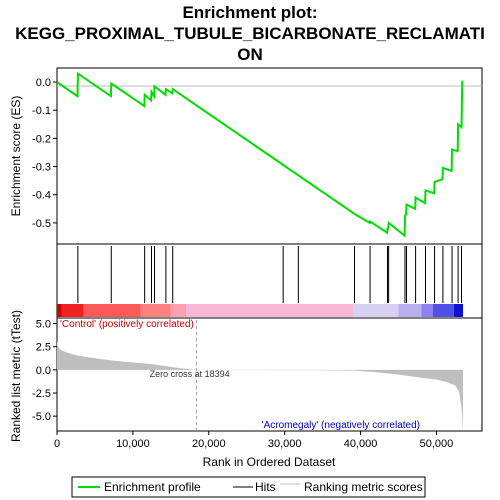 Image resolution: width=500 pixels, height=500 pixels. I want to click on x-tick-label: 20,000, so click(209, 444).